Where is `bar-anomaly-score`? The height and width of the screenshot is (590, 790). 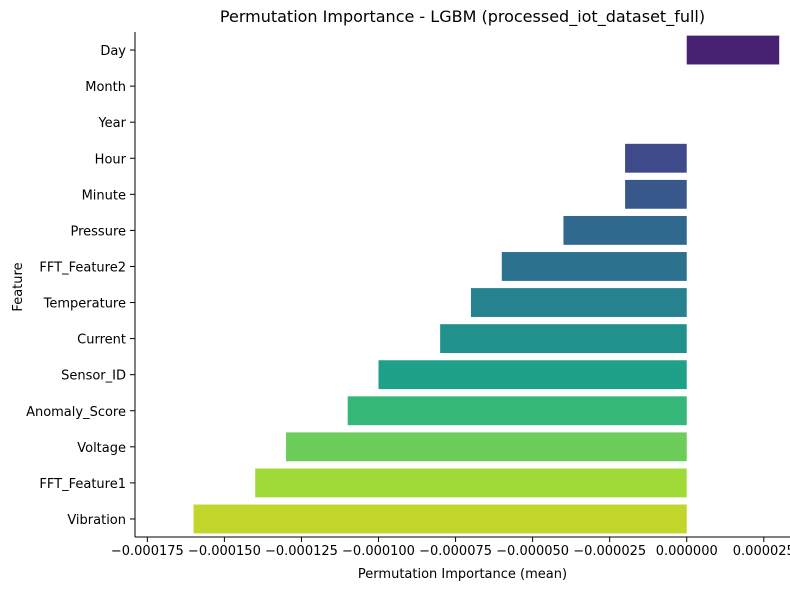
bar-anomaly-score is located at coordinates (517, 411).